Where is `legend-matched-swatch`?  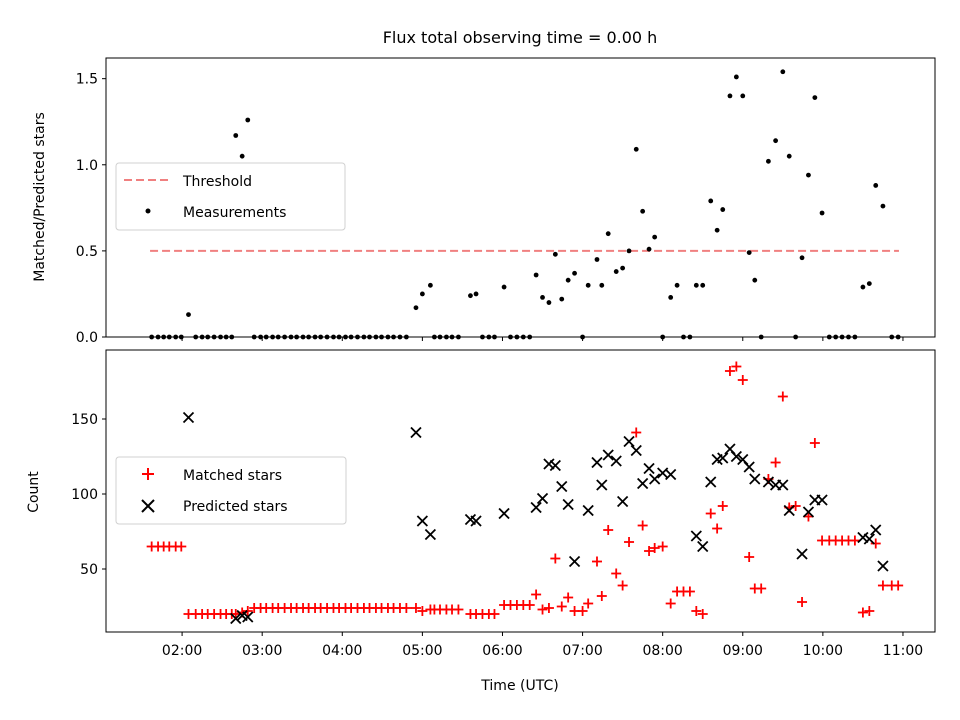 legend-matched-swatch is located at coordinates (148, 474).